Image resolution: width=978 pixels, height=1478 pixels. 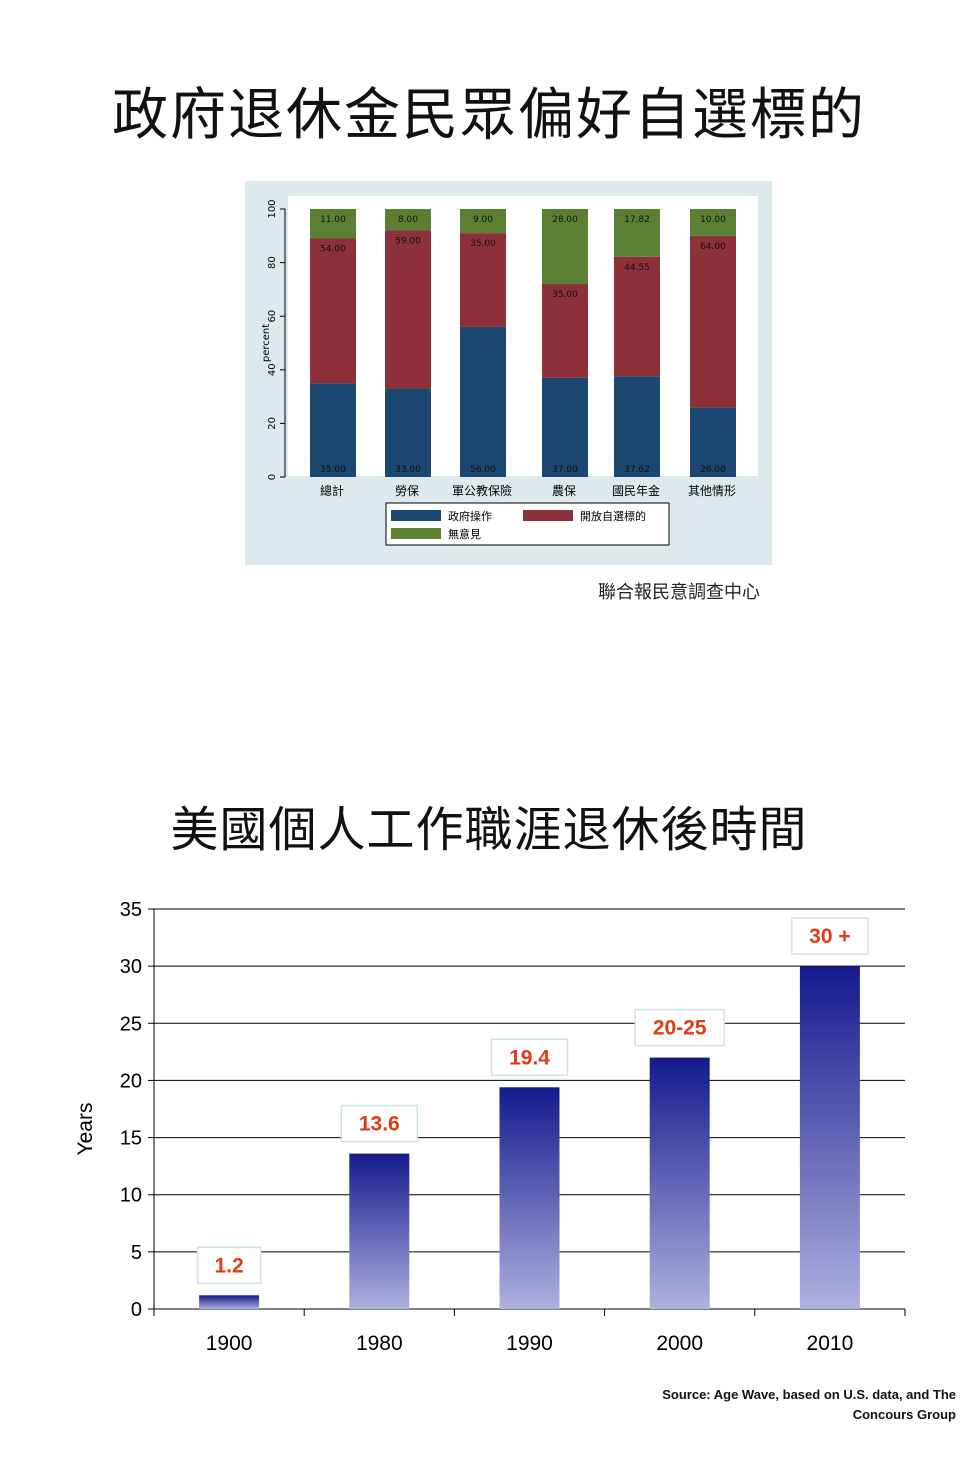 I want to click on chart2-category-label: 1990, so click(x=529, y=1343).